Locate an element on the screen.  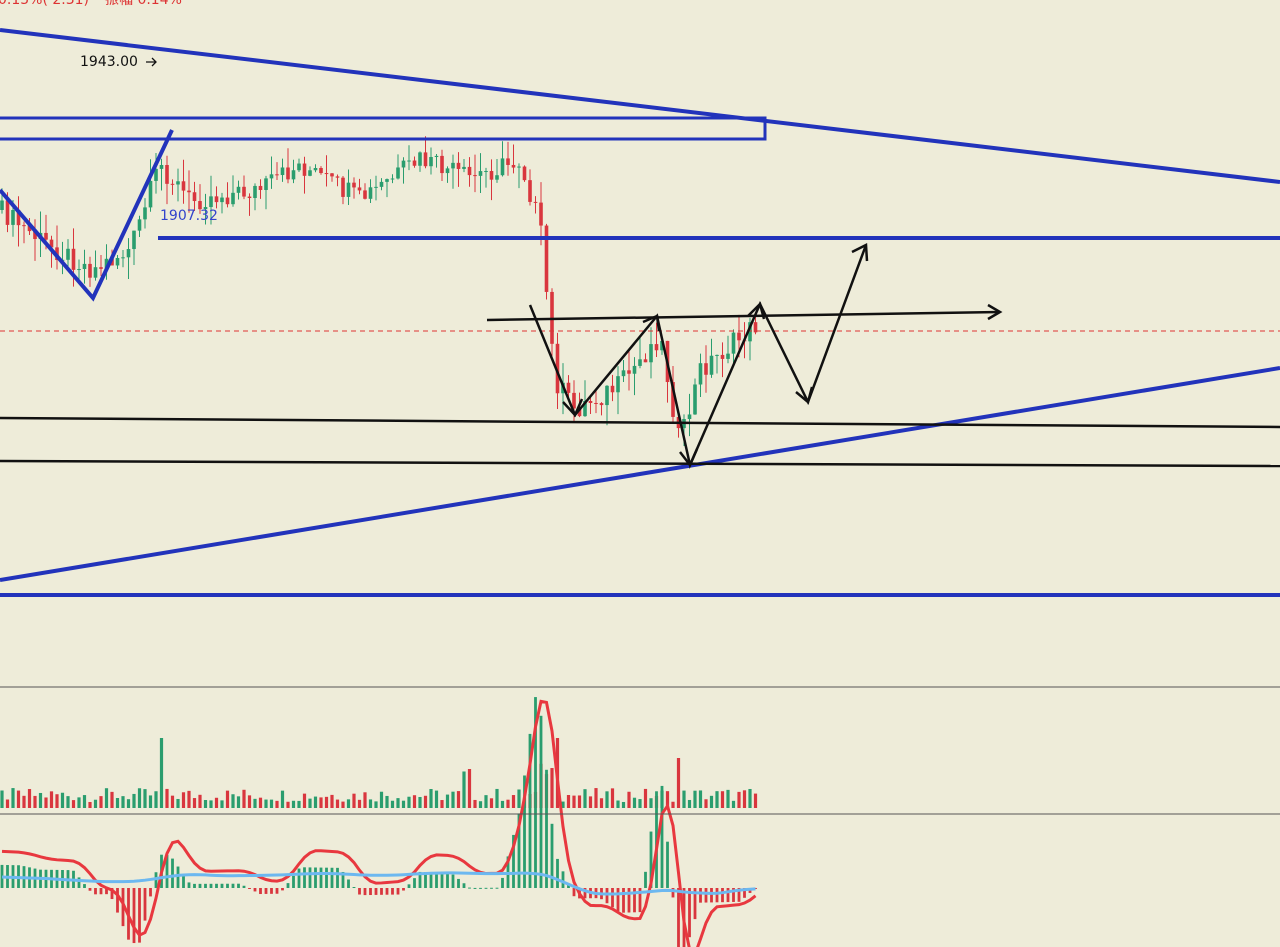
change-text: 0.15%( 2.31) is located at coordinates (44, 4).